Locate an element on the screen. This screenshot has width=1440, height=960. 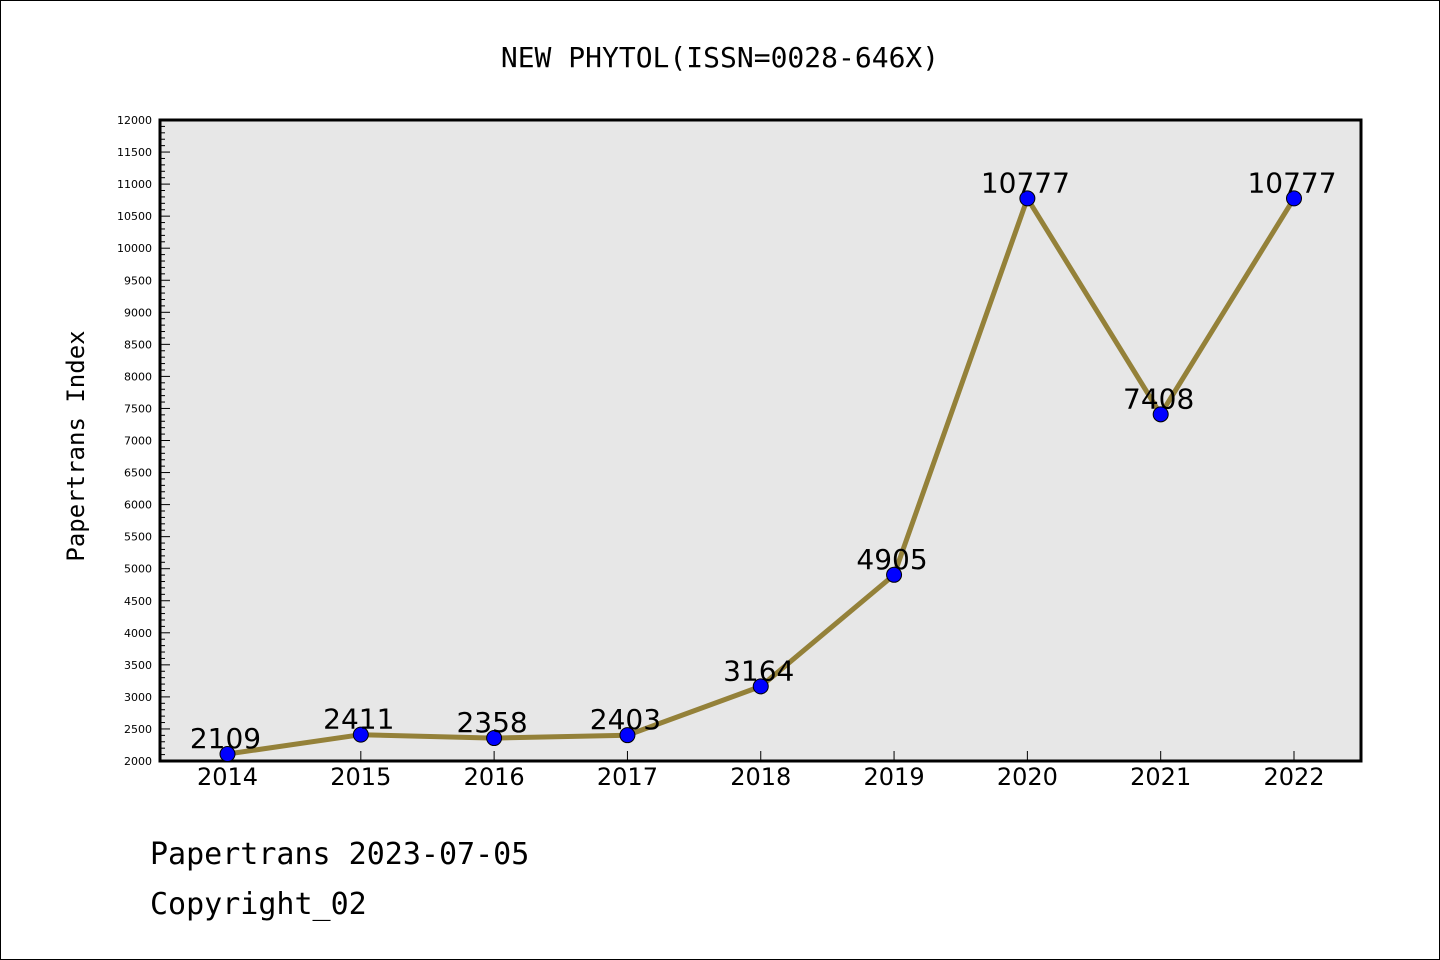
x-axis: 2014 2015 2016 2017 2018 2019 2020 2021 2022 is located at coordinates (761, 771).